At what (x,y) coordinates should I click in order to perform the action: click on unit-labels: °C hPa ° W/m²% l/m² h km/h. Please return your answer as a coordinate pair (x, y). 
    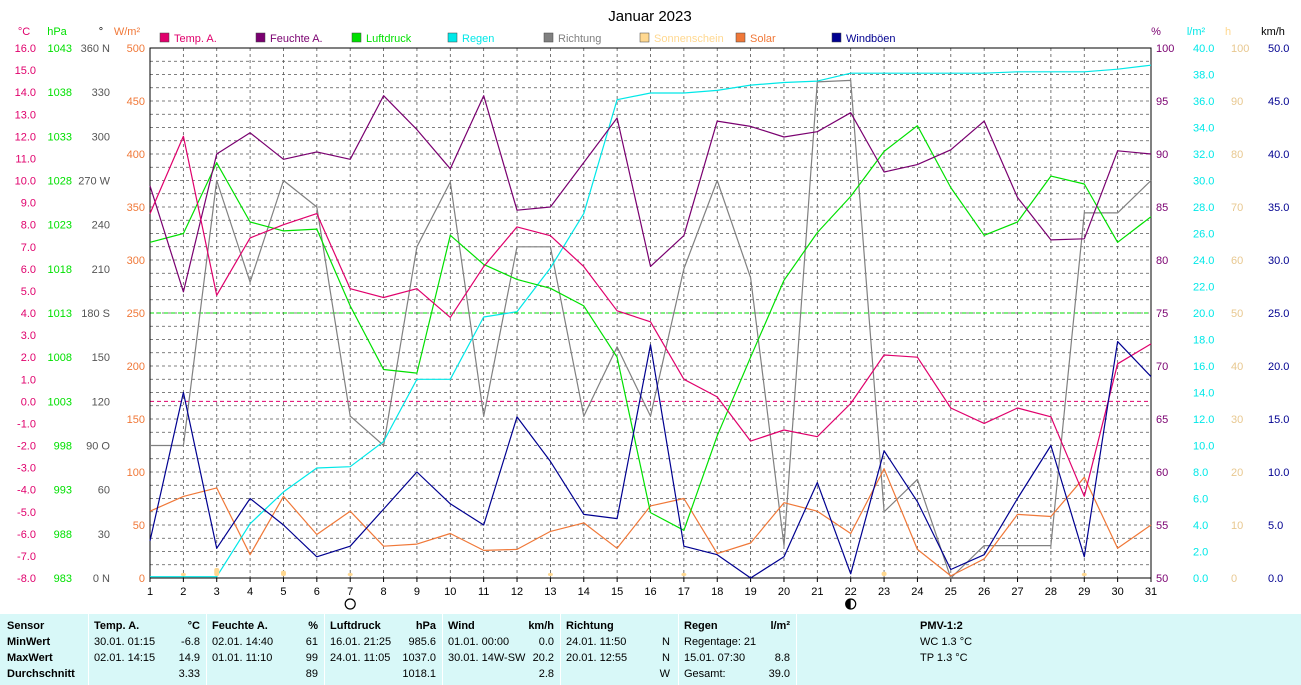
    Looking at the image, I should click on (651, 32).